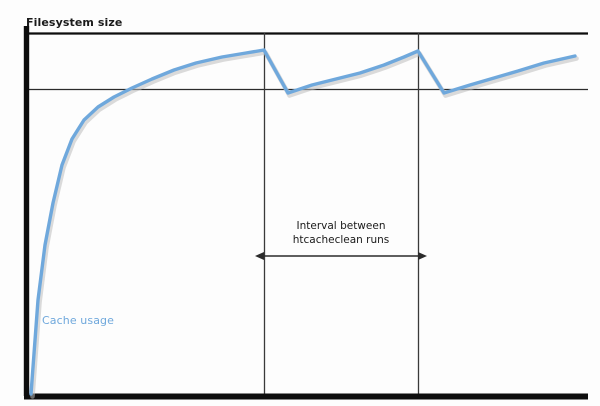 The height and width of the screenshot is (406, 600). Describe the element at coordinates (341, 226) in the screenshot. I see `interval-annotation-line-1: Interval between` at that location.